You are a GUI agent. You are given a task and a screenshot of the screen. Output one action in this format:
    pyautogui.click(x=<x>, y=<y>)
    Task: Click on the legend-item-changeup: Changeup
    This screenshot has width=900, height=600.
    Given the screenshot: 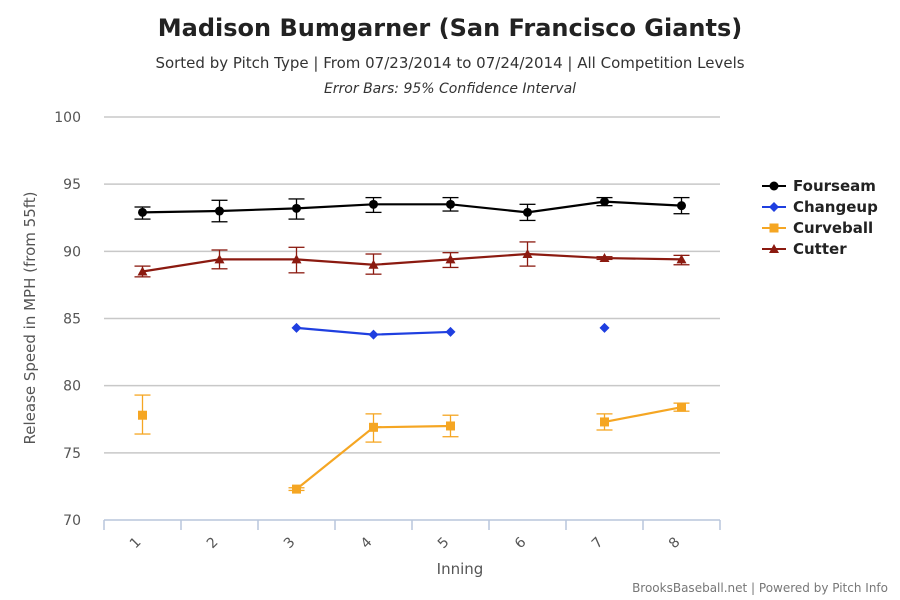 What is the action you would take?
    pyautogui.click(x=820, y=207)
    